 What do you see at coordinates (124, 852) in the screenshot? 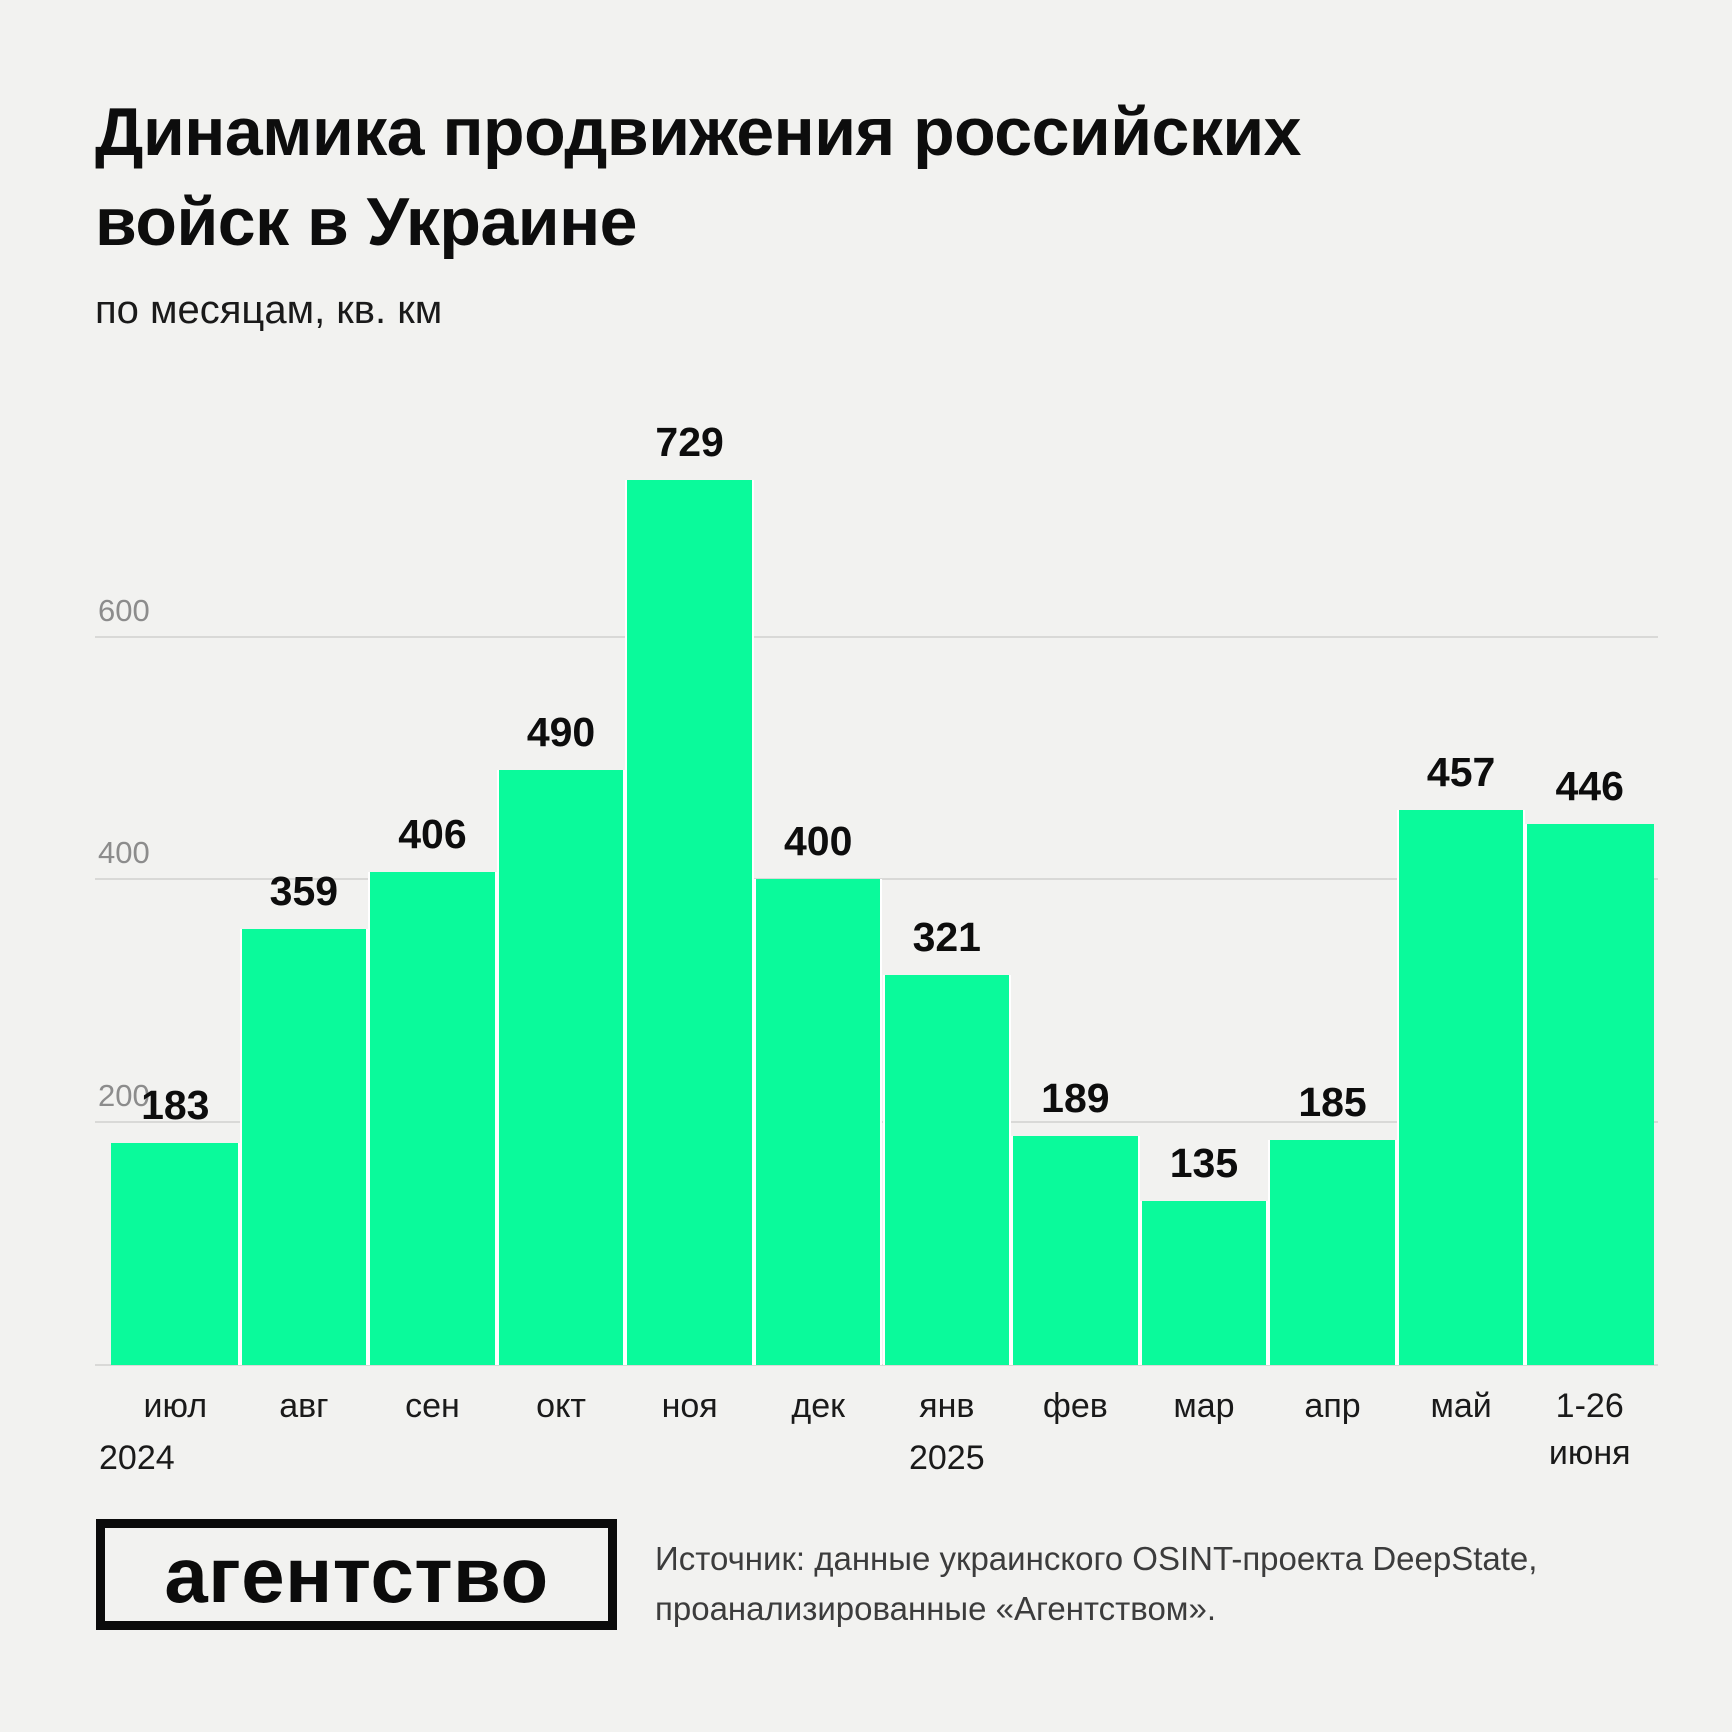
I see `y-tick-label-400: 400` at bounding box center [124, 852].